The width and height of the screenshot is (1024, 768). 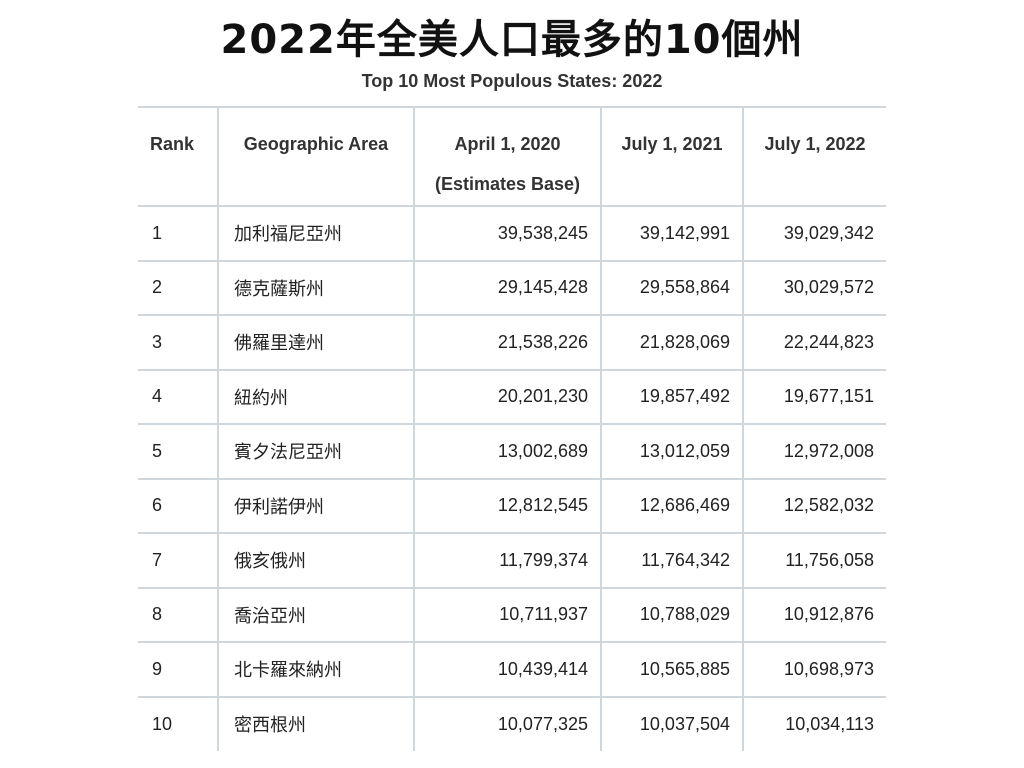 I want to click on cell-rank: 9, so click(x=178, y=670).